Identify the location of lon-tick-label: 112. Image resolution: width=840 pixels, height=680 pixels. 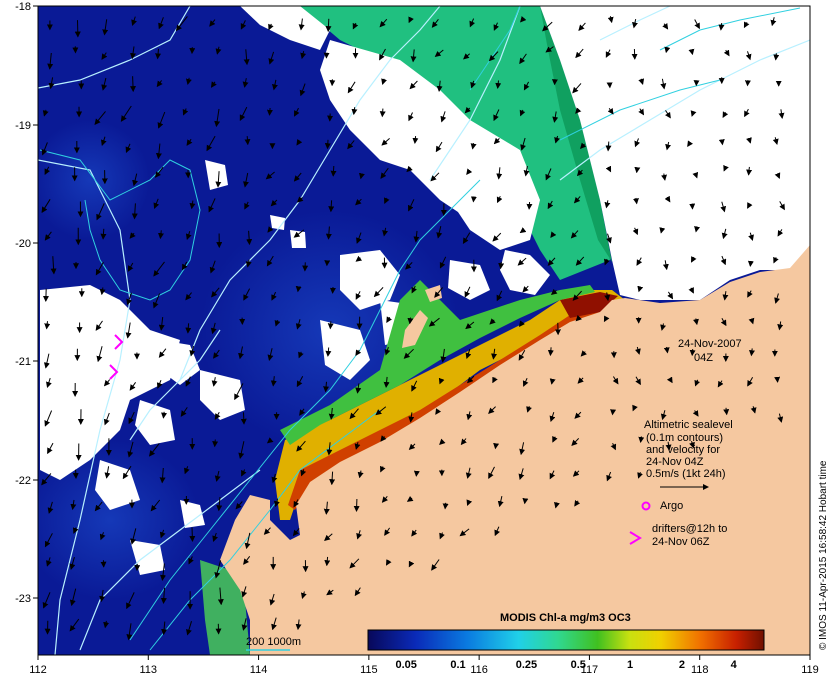
(38, 670).